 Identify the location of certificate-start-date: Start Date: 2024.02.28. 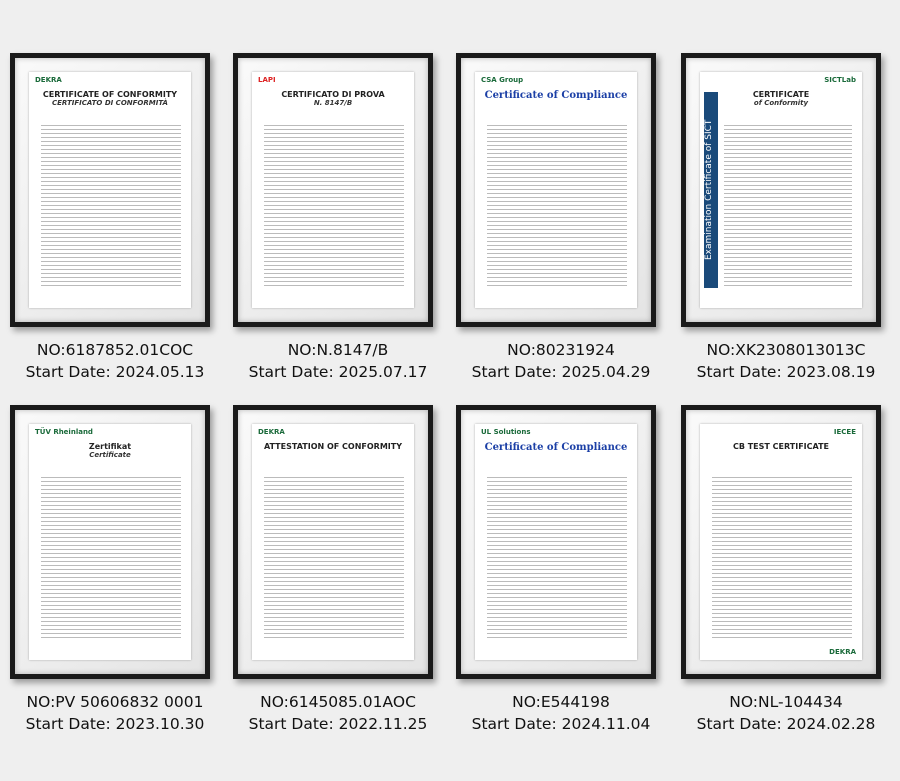
(786, 724).